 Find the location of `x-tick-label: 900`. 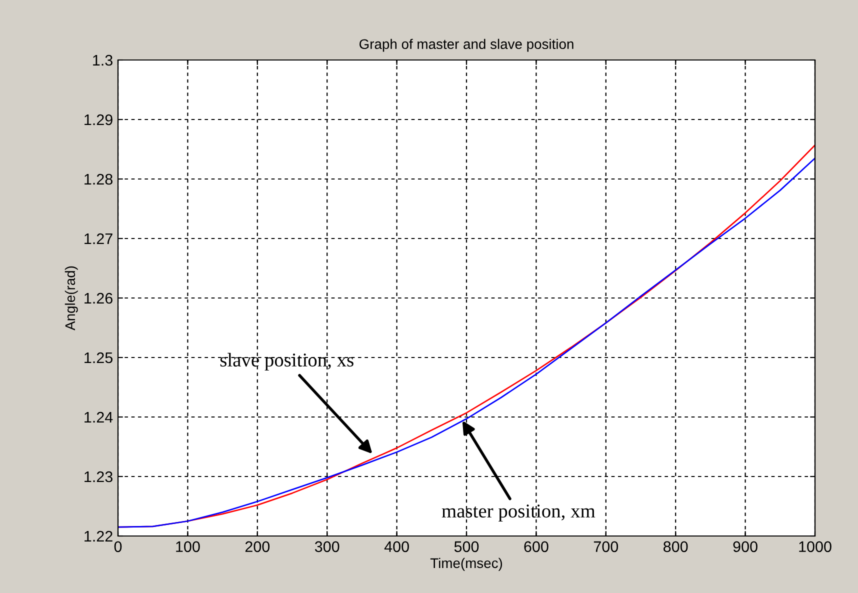

x-tick-label: 900 is located at coordinates (745, 546).